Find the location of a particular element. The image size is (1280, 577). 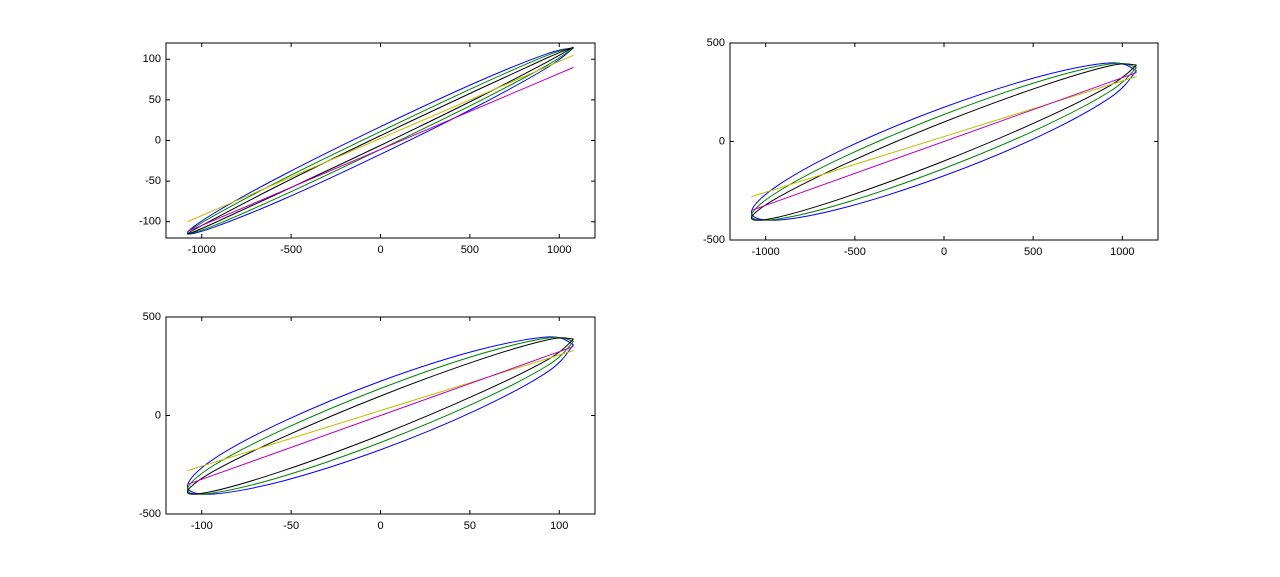

x-tick-label: 100 is located at coordinates (559, 526).